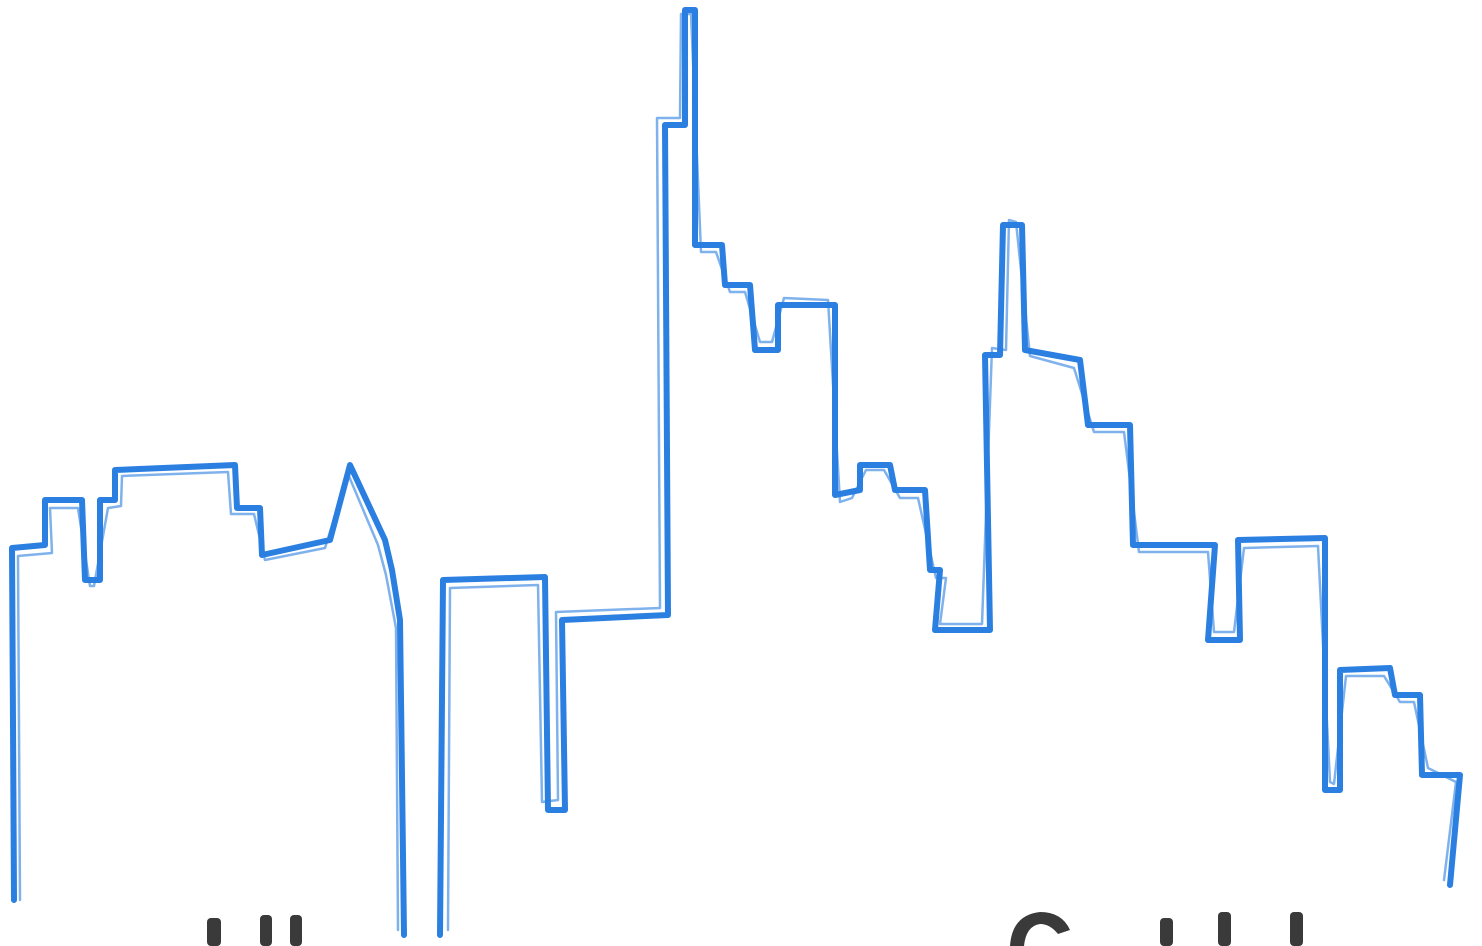 The height and width of the screenshot is (946, 1482). I want to click on skyline-stroke, so click(208, 700).